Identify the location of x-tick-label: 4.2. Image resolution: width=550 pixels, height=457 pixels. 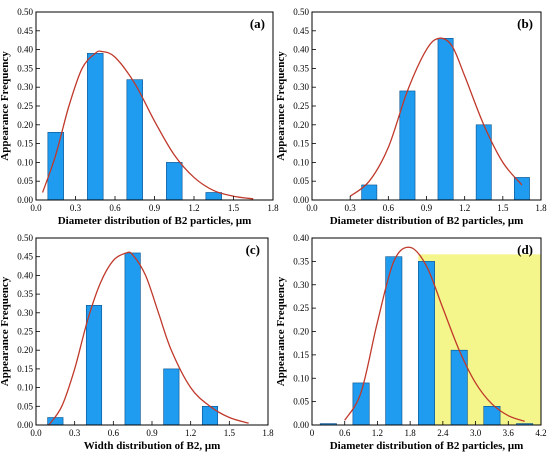
(540, 433).